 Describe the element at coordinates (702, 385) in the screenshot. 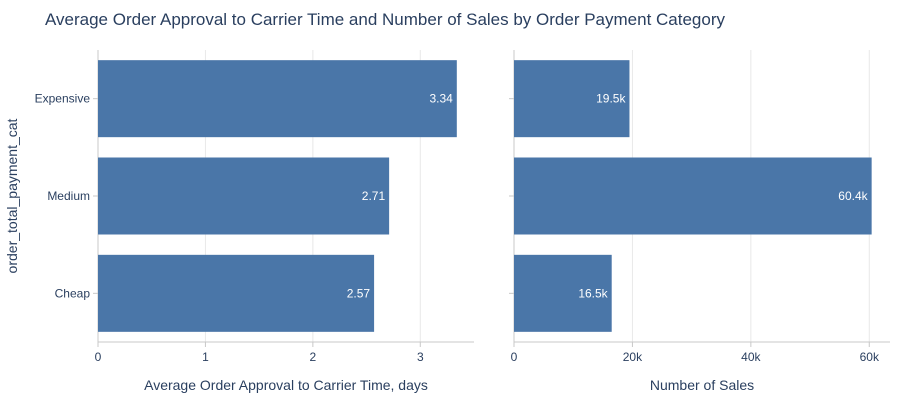

I see `right-x-axis-title: Number of Sales` at that location.